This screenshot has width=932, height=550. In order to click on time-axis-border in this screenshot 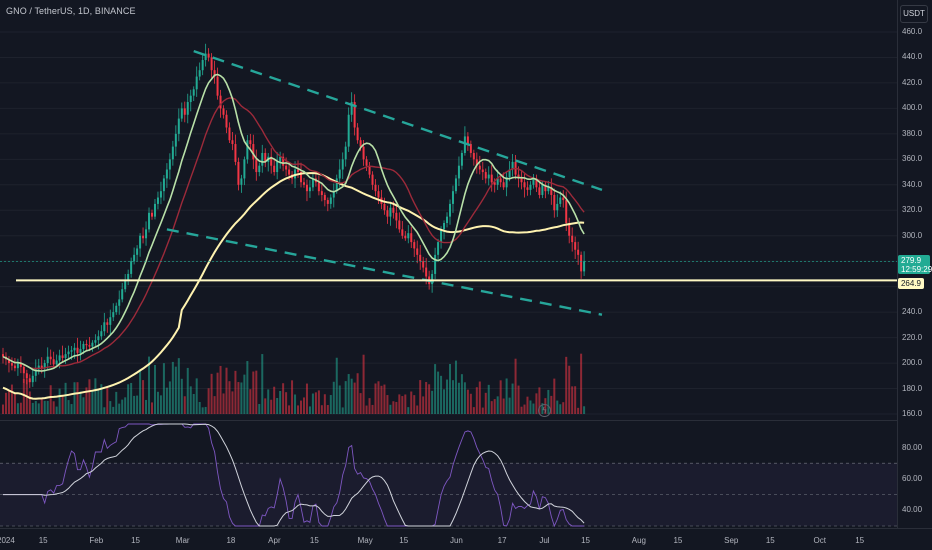, I will do `click(466, 528)`.